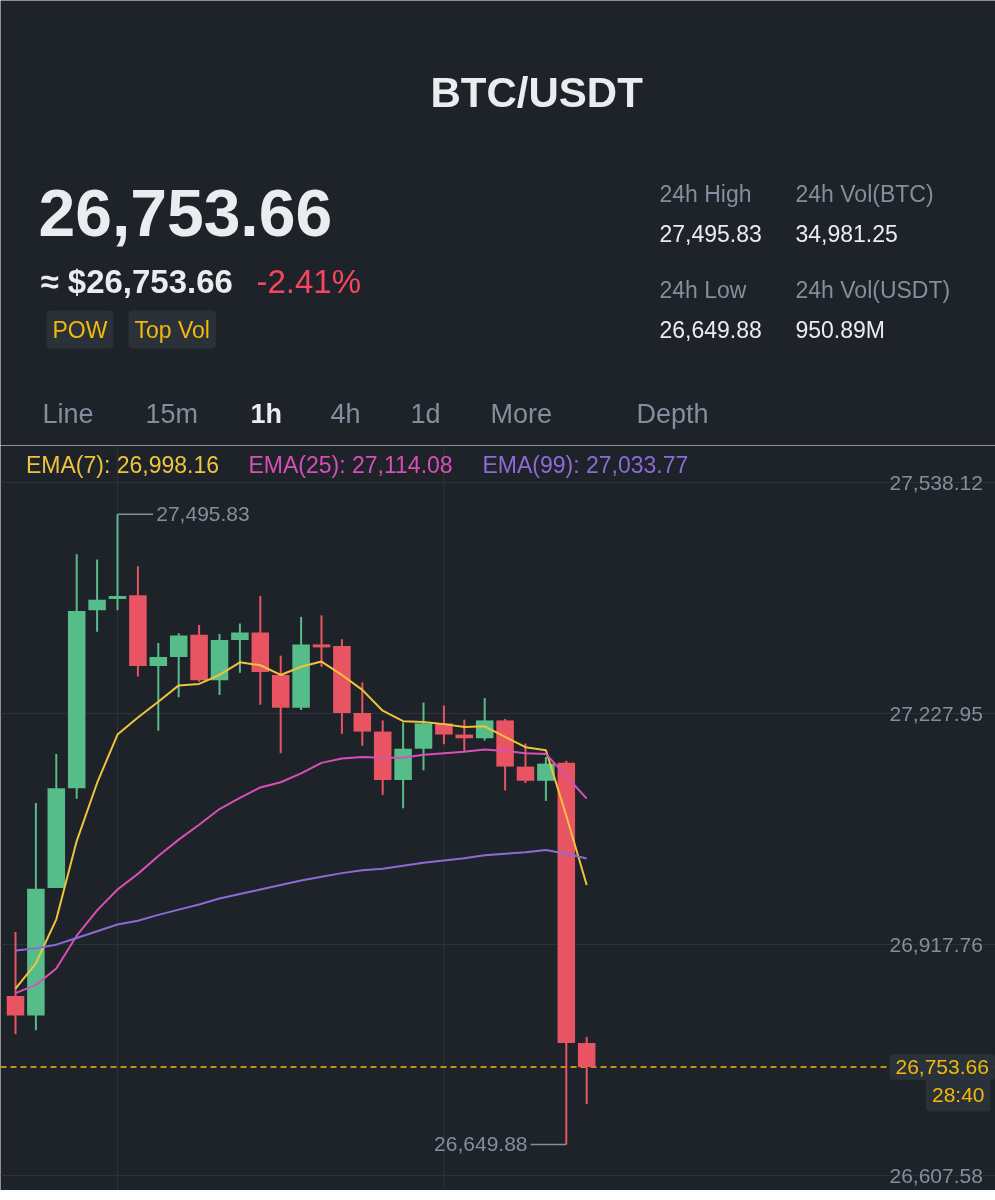 The width and height of the screenshot is (995, 1200). What do you see at coordinates (425, 413) in the screenshot?
I see `text: 1d` at bounding box center [425, 413].